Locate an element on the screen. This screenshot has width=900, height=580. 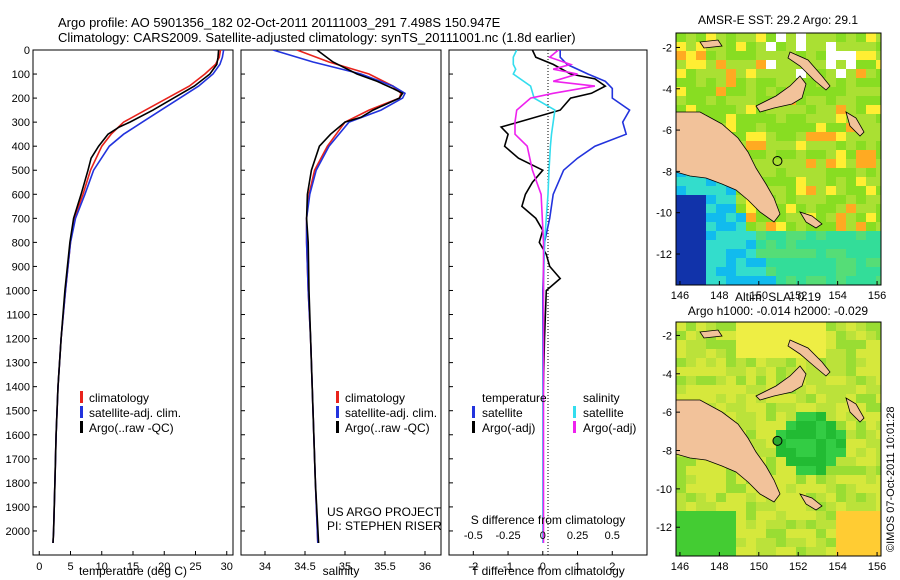
y-tick-label: 2000 is located at coordinates (18, 532).